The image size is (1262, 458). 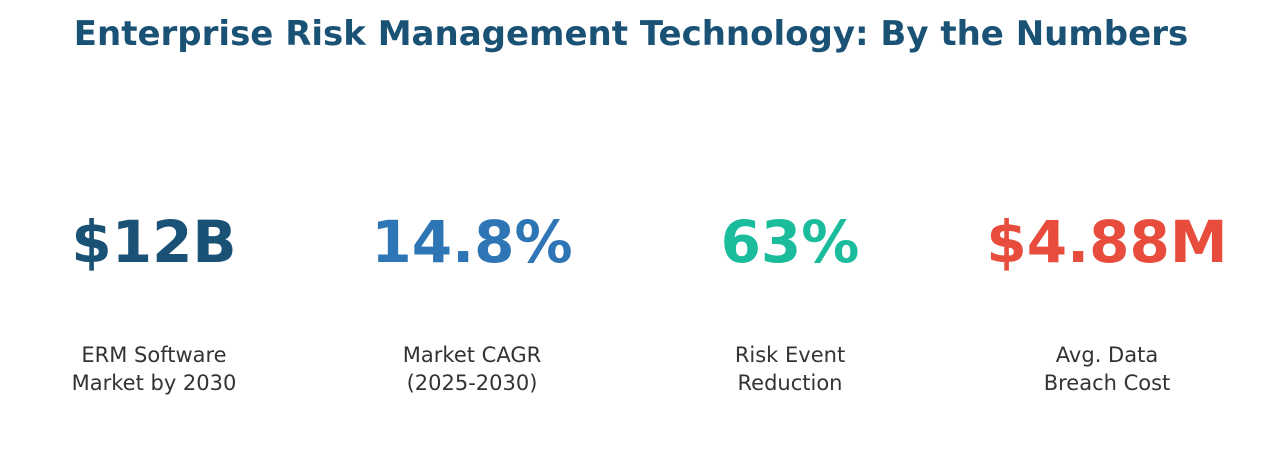 I want to click on stat-label: Market CAGR (2025-2030), so click(x=472, y=369).